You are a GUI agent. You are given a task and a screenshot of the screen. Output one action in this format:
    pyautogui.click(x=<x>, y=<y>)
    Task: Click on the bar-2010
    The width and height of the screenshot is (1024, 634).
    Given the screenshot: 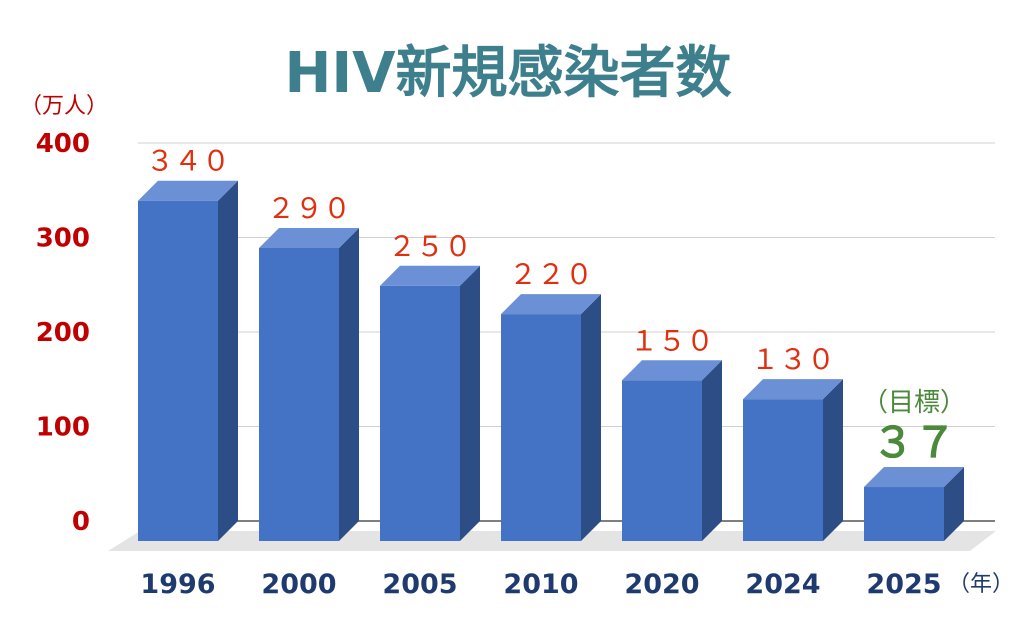 What is the action you would take?
    pyautogui.click(x=551, y=417)
    